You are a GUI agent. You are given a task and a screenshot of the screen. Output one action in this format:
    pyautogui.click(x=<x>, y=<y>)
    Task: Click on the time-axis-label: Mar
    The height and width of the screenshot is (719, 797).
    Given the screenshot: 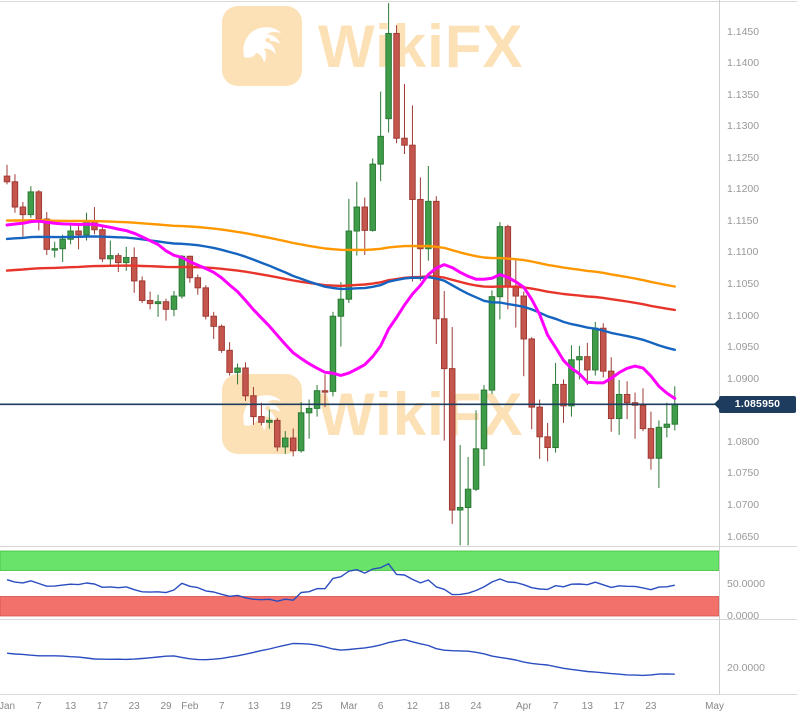 What is the action you would take?
    pyautogui.click(x=349, y=706)
    